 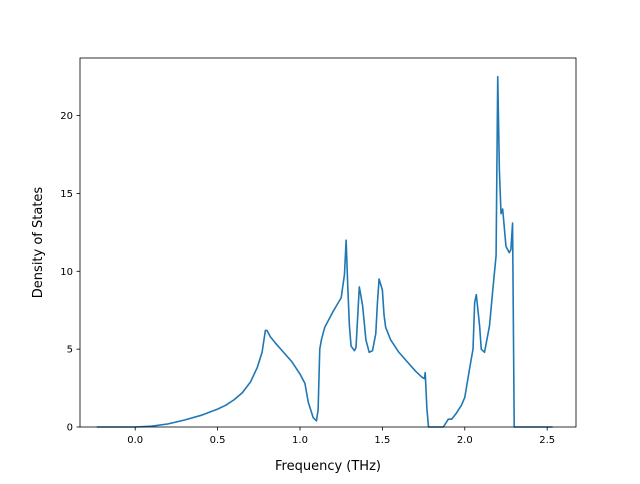 I want to click on x-tick-label: 2.5, so click(x=547, y=440).